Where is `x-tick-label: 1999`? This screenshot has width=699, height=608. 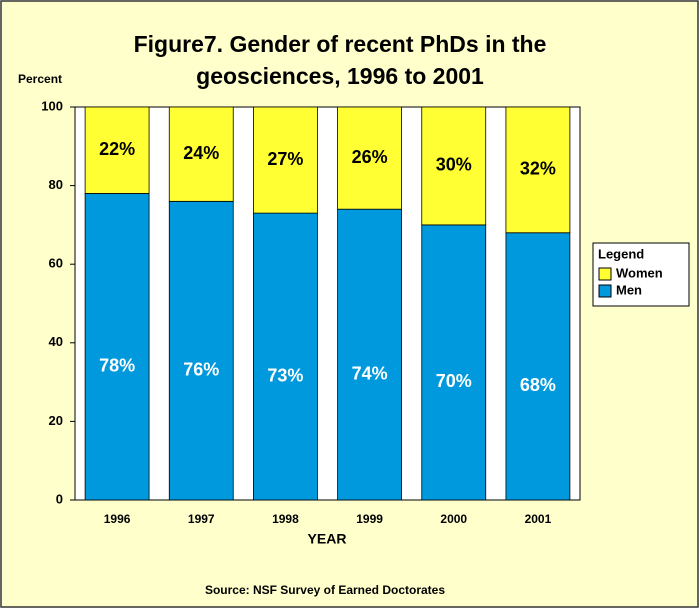
x-tick-label: 1999 is located at coordinates (369, 519).